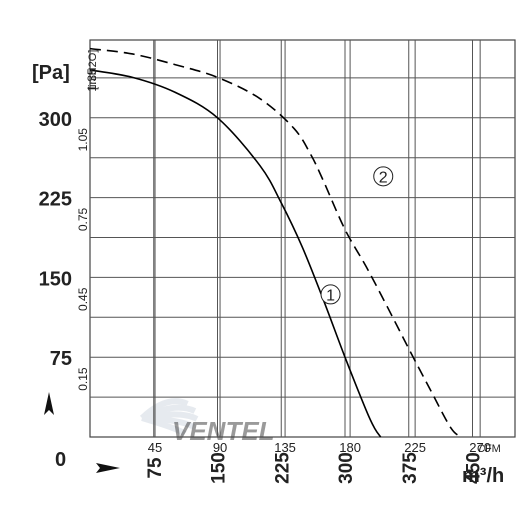 Image resolution: width=523 pixels, height=529 pixels. I want to click on y-unit-pa: [Pa], so click(51, 73).